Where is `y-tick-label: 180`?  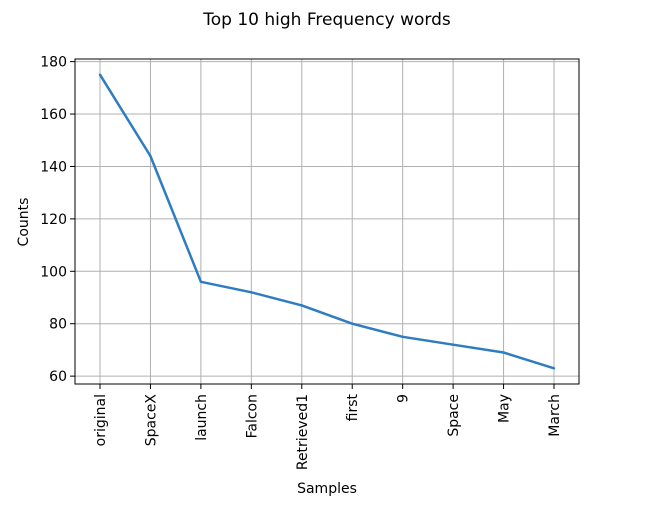 y-tick-label: 180 is located at coordinates (53, 63).